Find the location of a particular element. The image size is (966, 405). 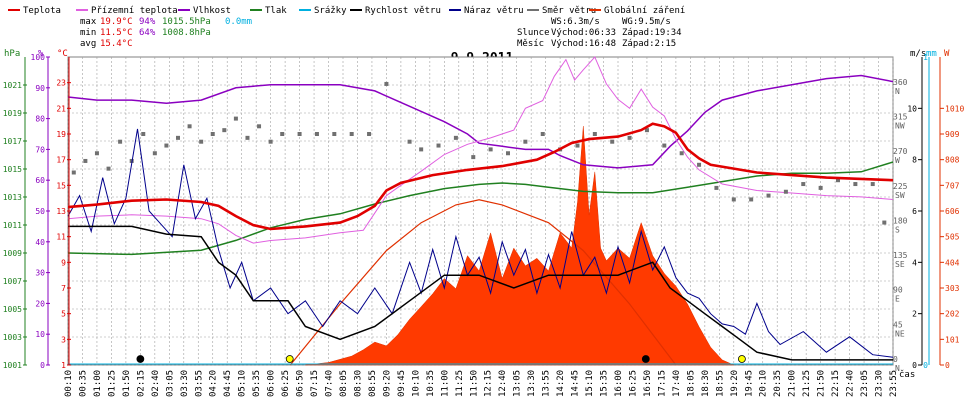

x-tick-label: 13:55 is located at coordinates (547, 383).